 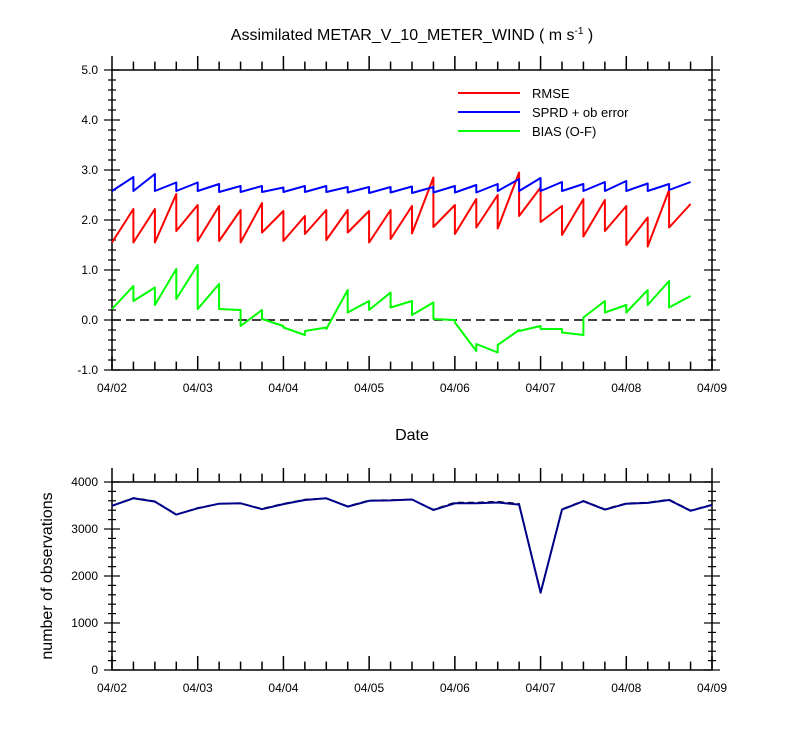 What do you see at coordinates (87, 370) in the screenshot?
I see `y-tick-label: -1.0` at bounding box center [87, 370].